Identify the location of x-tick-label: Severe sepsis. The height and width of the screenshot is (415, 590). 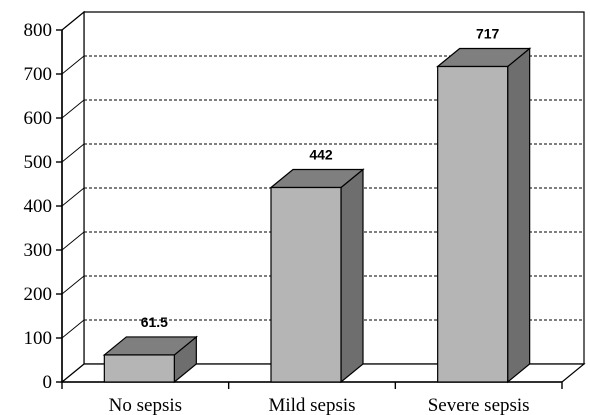
(479, 405).